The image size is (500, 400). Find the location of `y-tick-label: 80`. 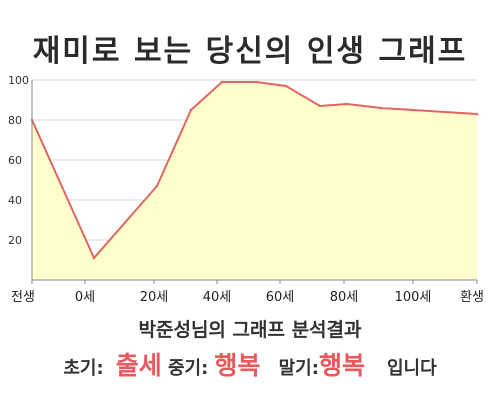

y-tick-label: 80 is located at coordinates (15, 120).